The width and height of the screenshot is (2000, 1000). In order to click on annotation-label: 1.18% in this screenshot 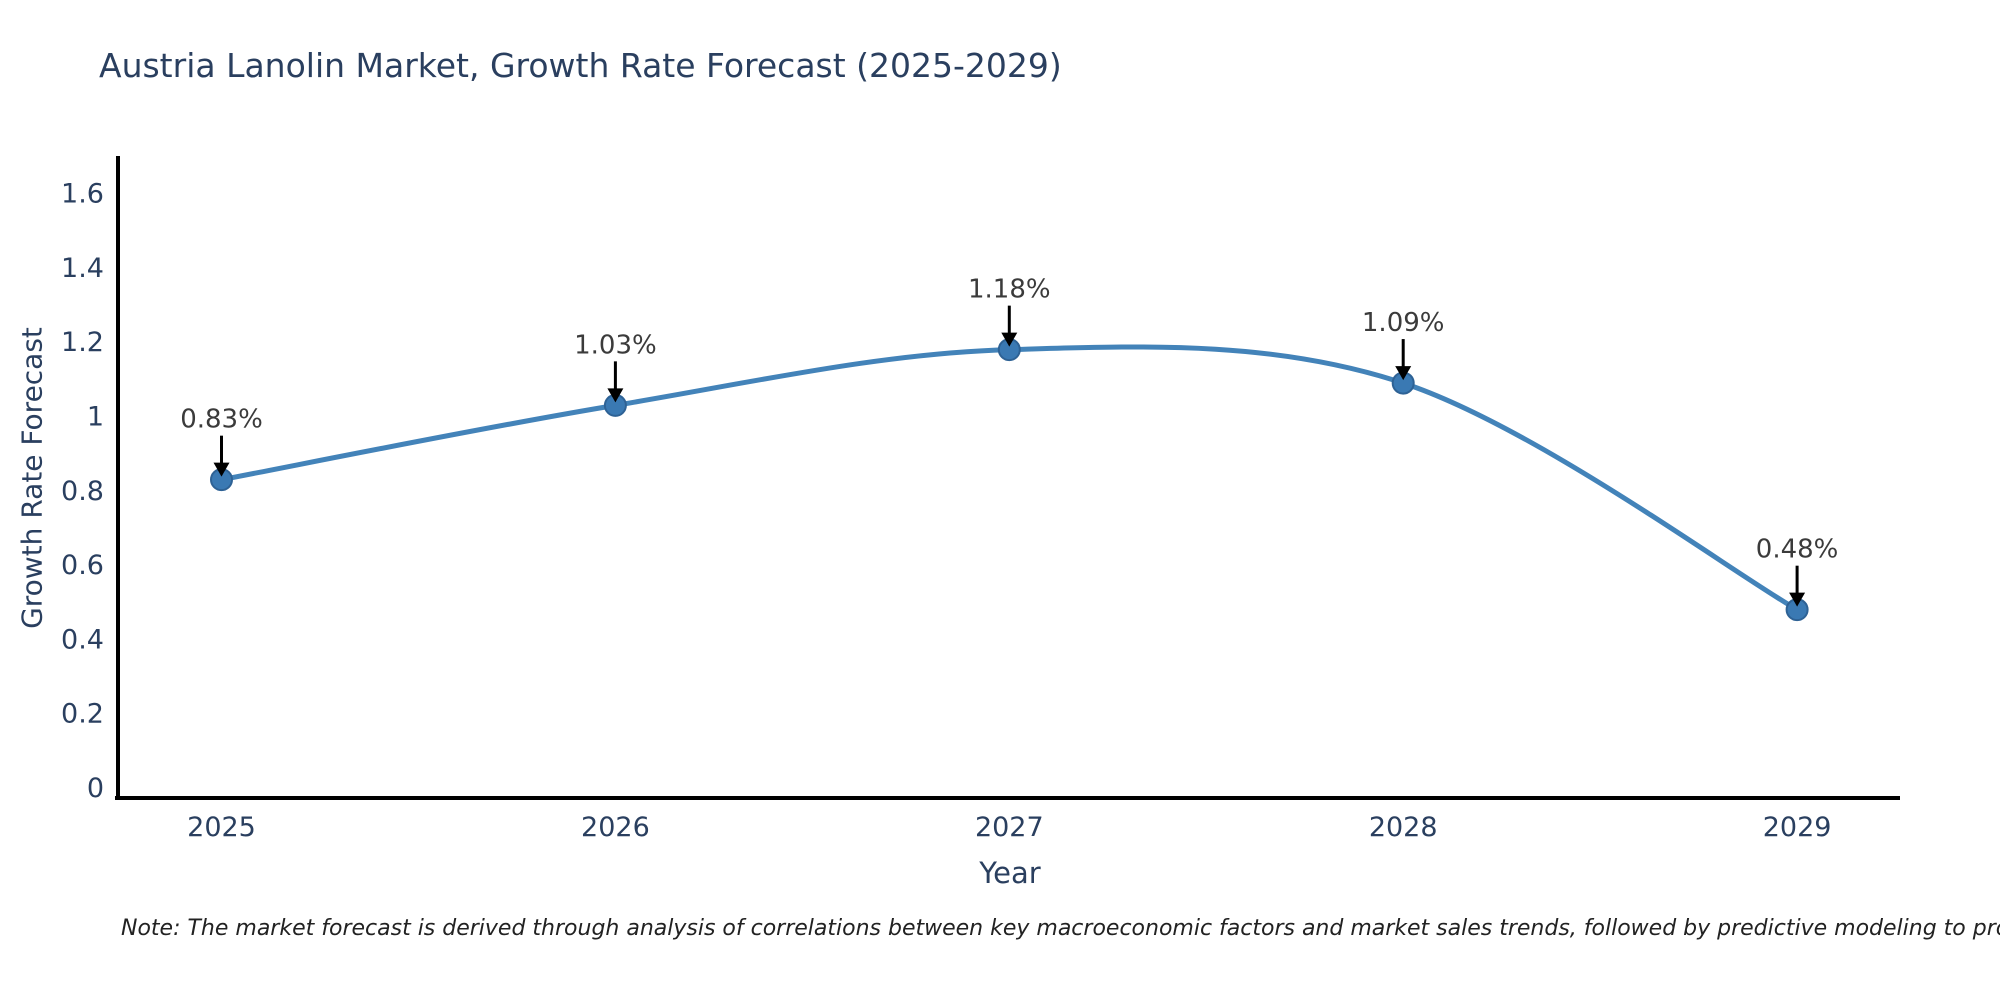, I will do `click(1009, 290)`.